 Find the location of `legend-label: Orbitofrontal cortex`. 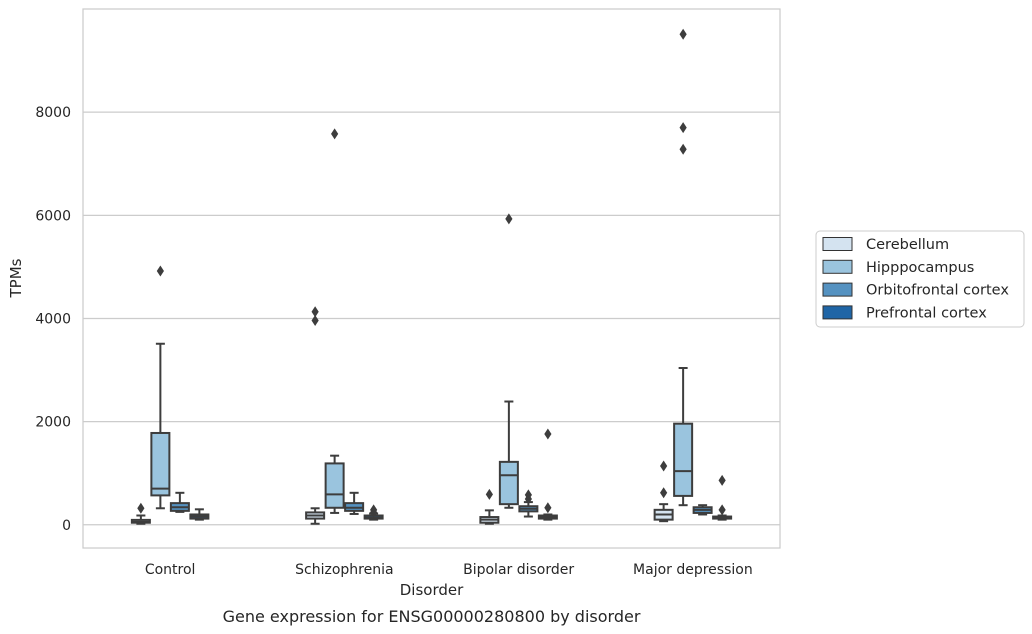

legend-label: Orbitofrontal cortex is located at coordinates (937, 291).